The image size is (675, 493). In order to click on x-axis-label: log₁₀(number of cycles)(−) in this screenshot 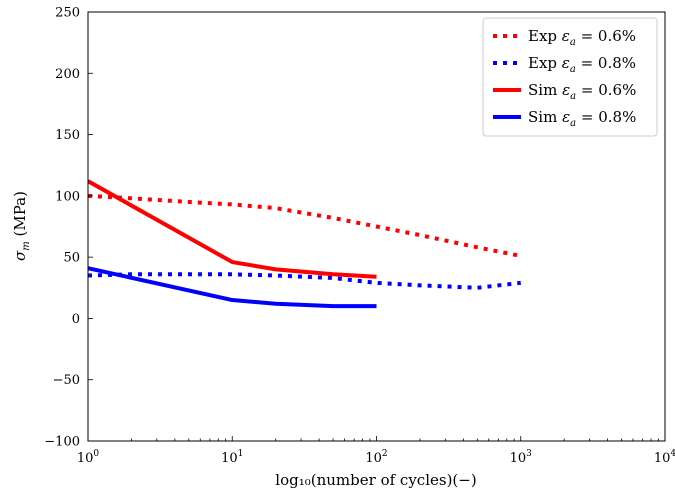, I will do `click(375, 480)`.